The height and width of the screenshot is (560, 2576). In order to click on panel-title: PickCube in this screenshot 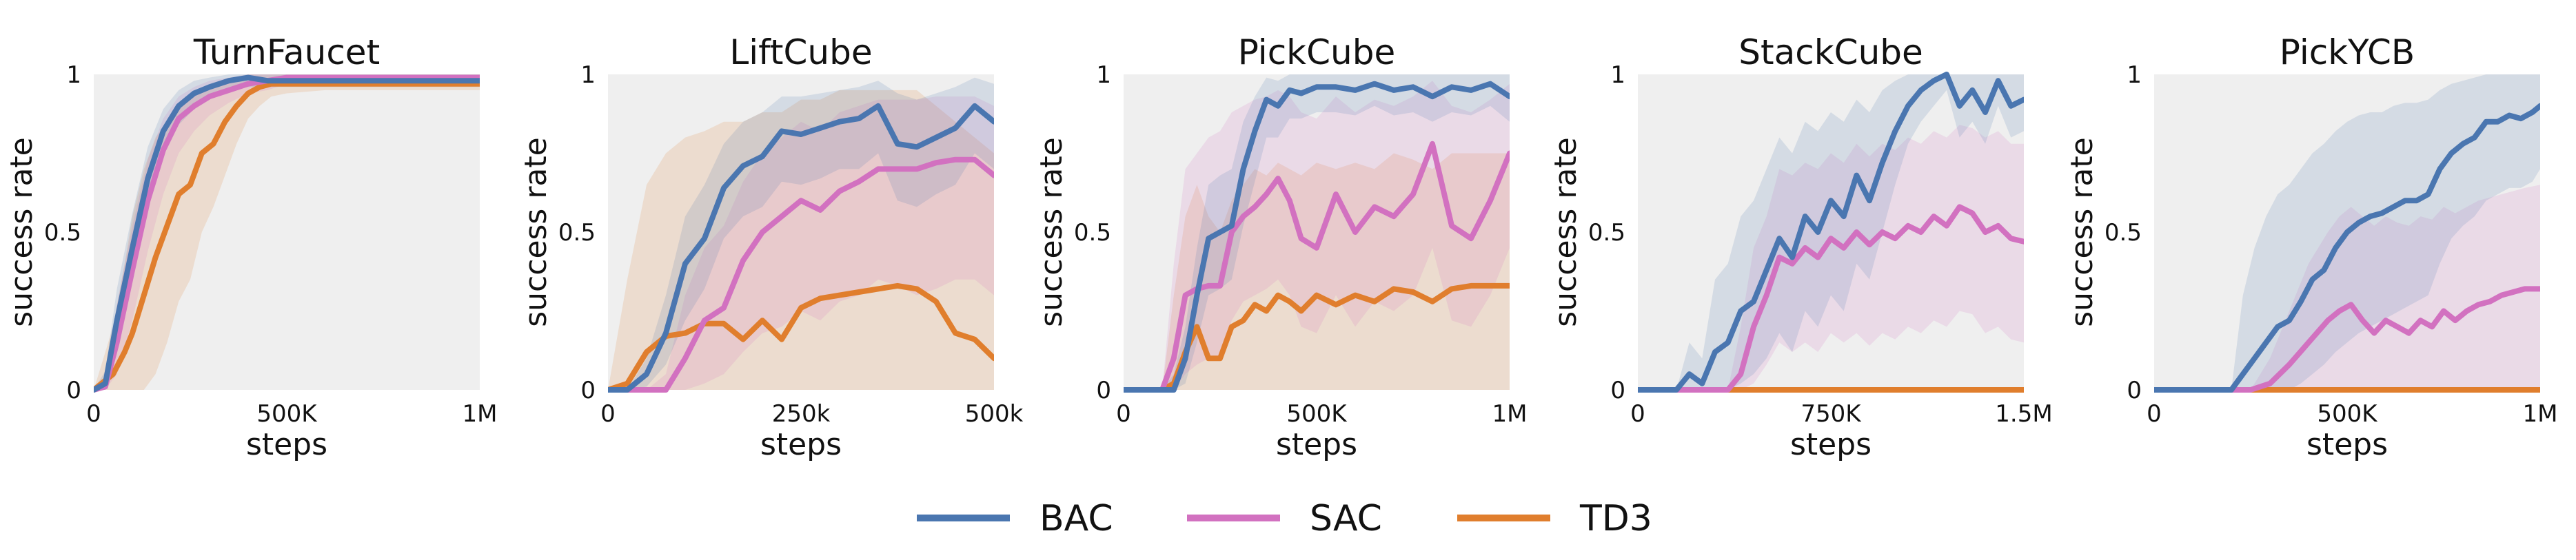, I will do `click(1317, 52)`.